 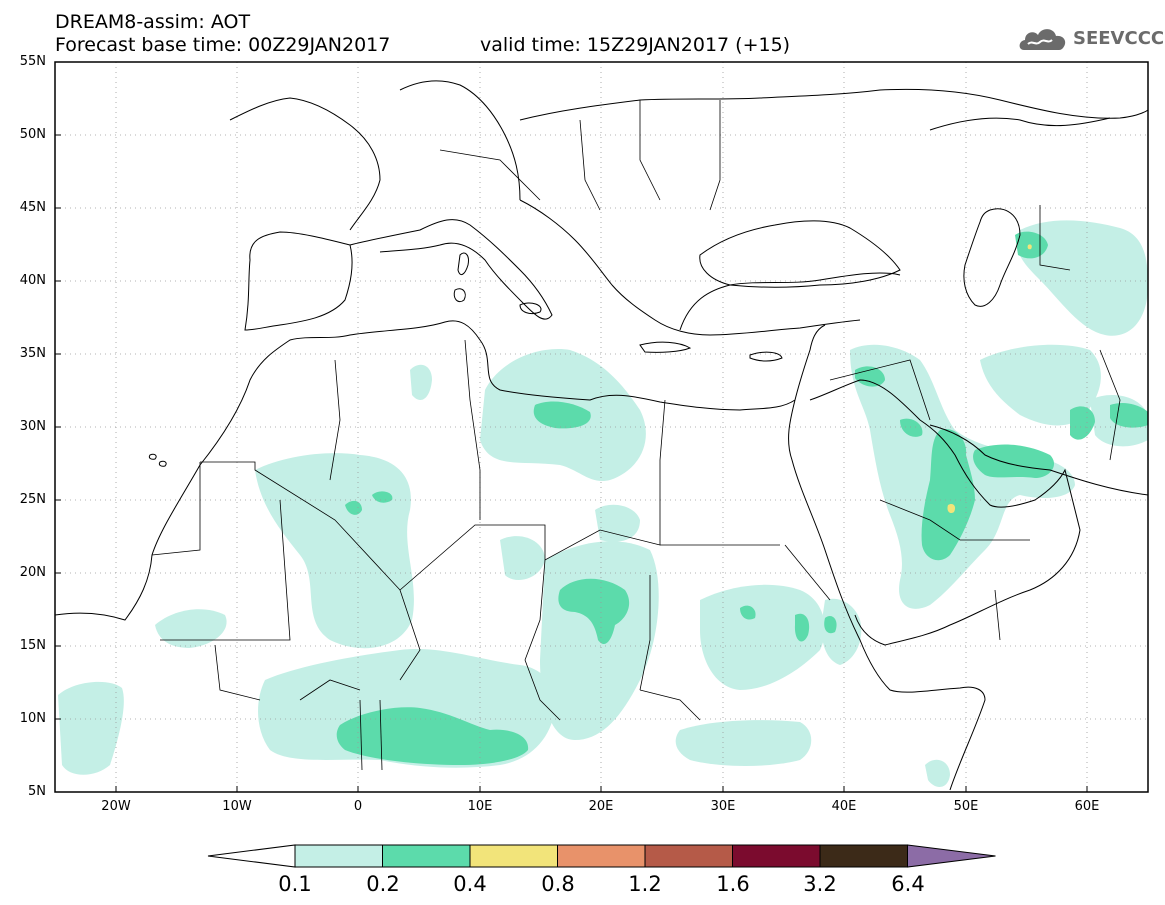 I want to click on lat-label: 25N, so click(x=32, y=499).